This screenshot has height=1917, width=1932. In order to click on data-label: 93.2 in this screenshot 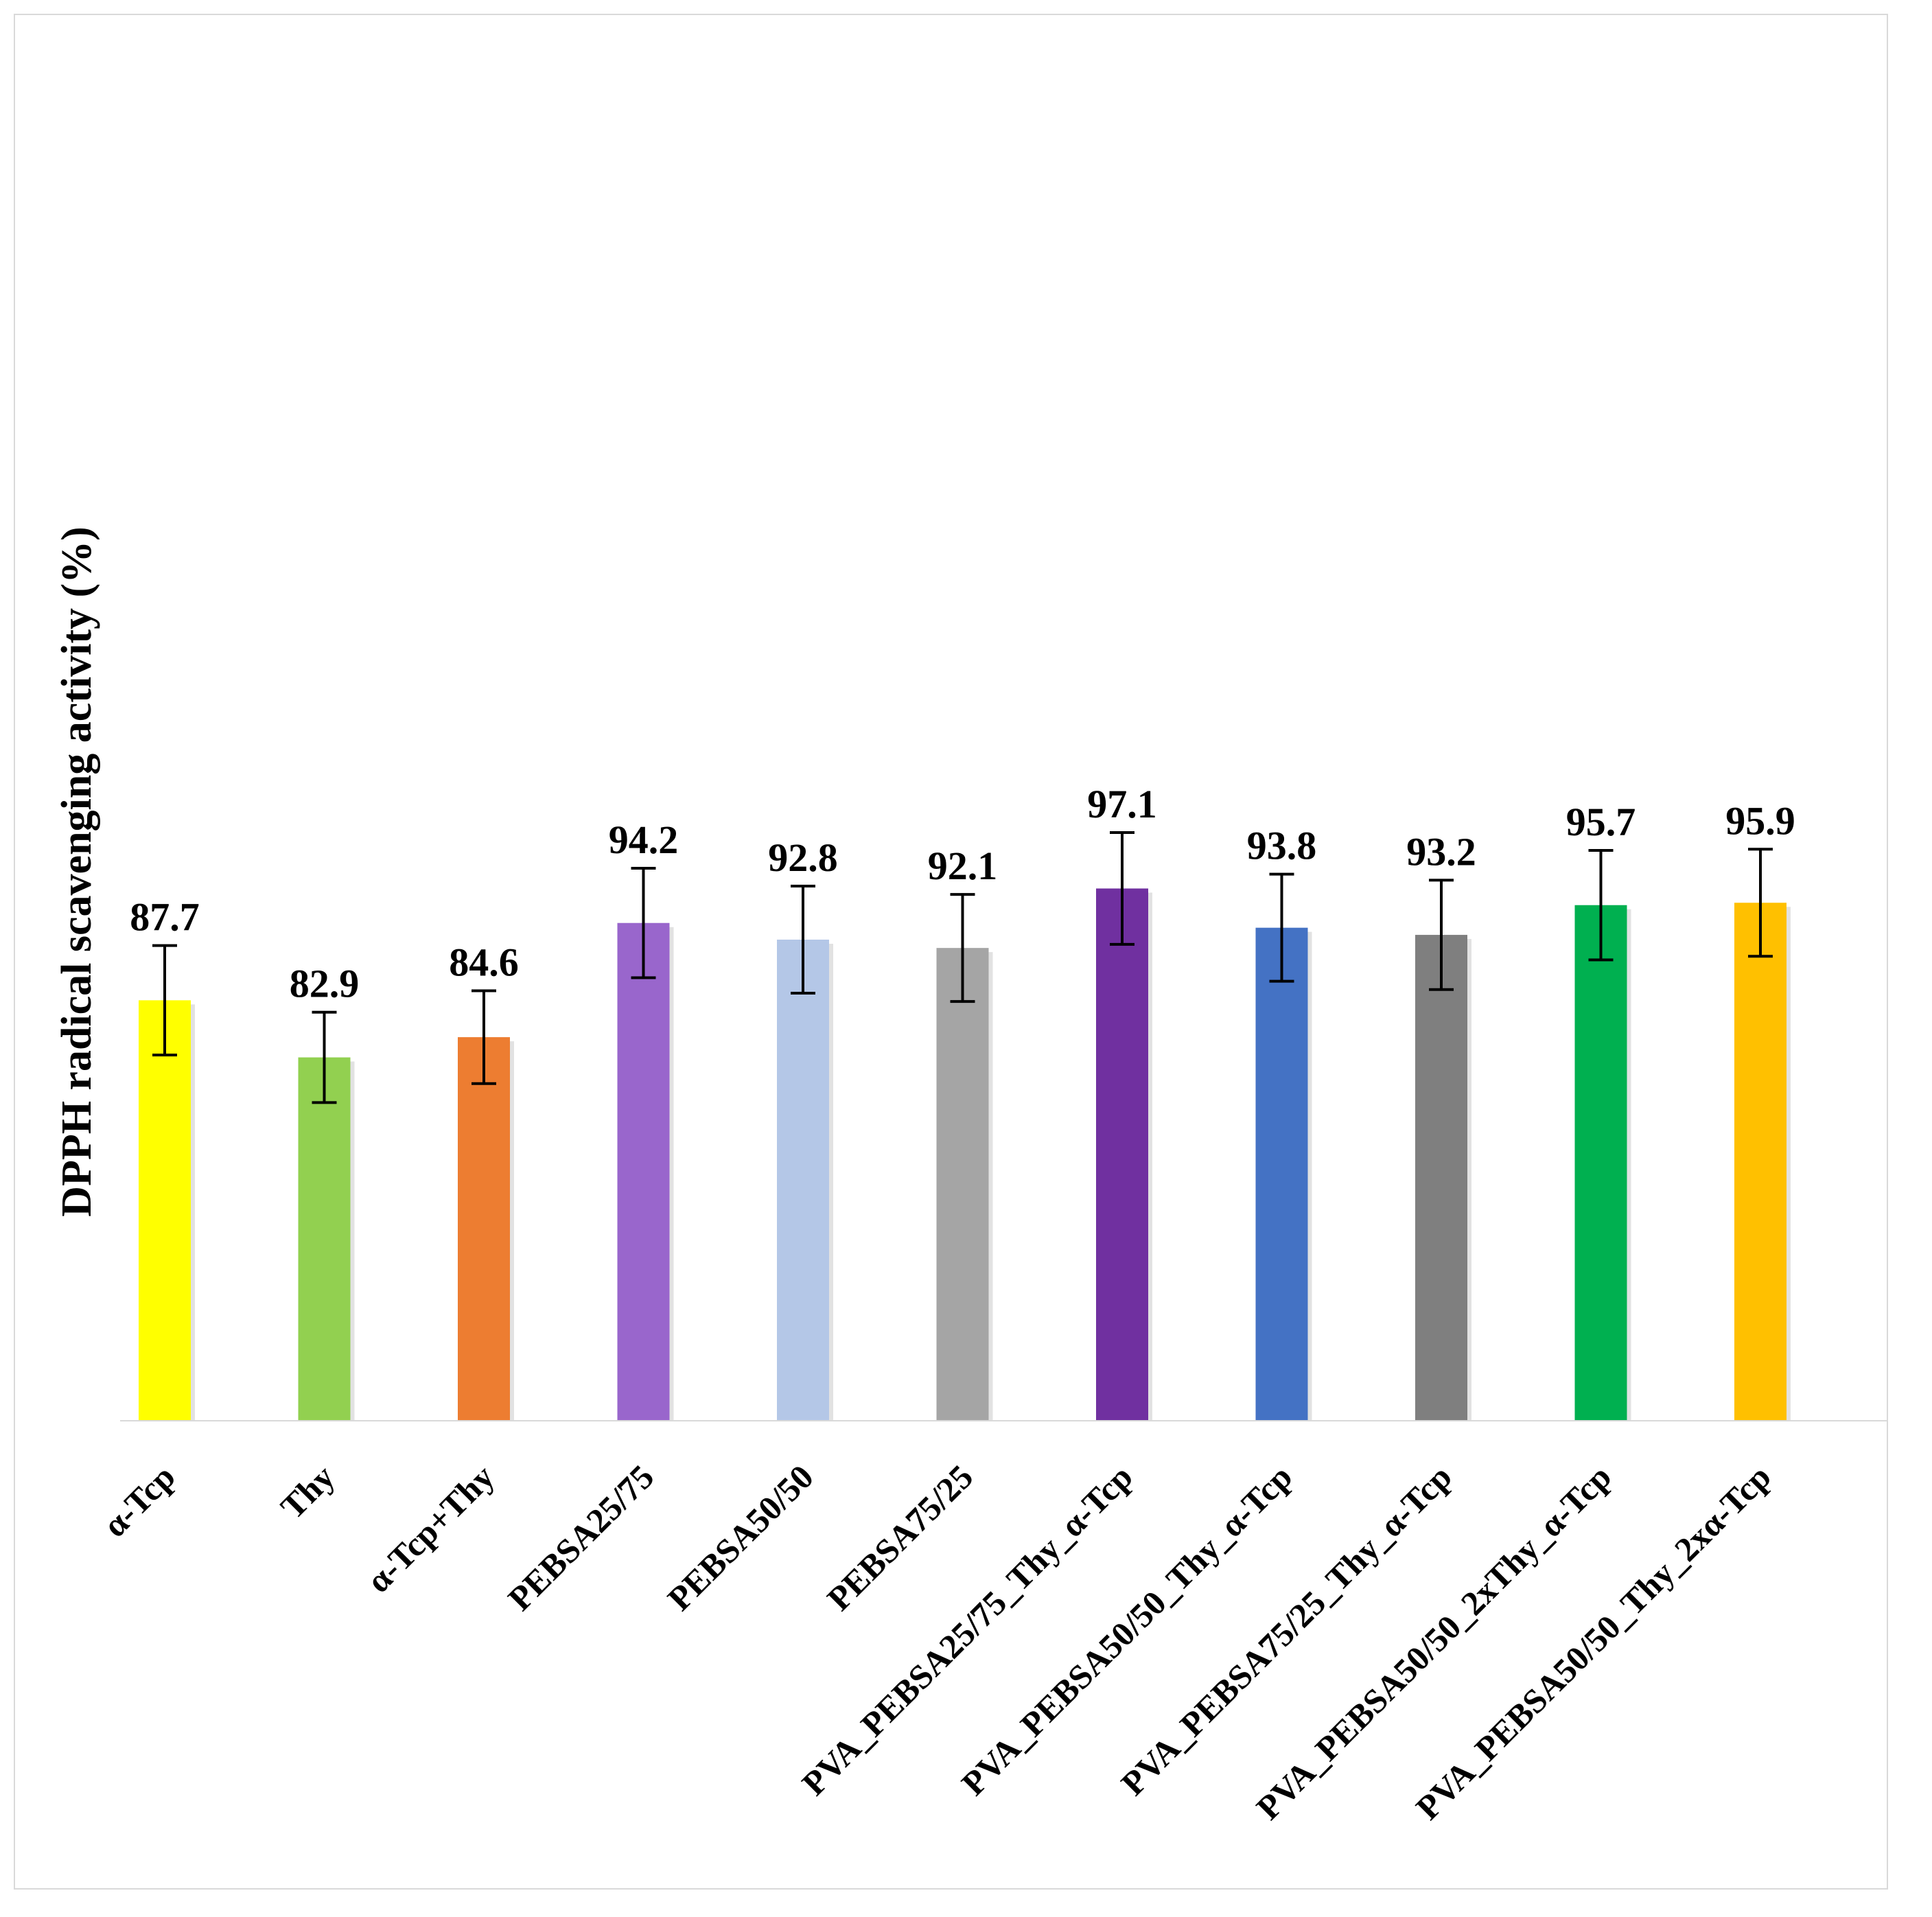, I will do `click(1441, 852)`.